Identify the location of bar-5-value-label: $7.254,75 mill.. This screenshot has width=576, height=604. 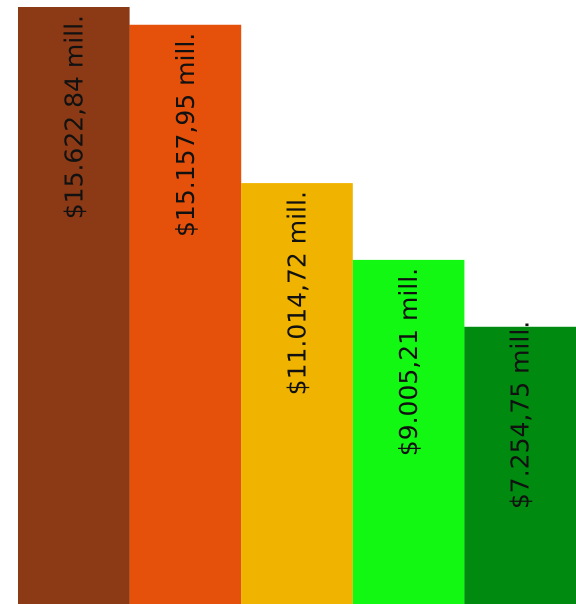
(520, 415).